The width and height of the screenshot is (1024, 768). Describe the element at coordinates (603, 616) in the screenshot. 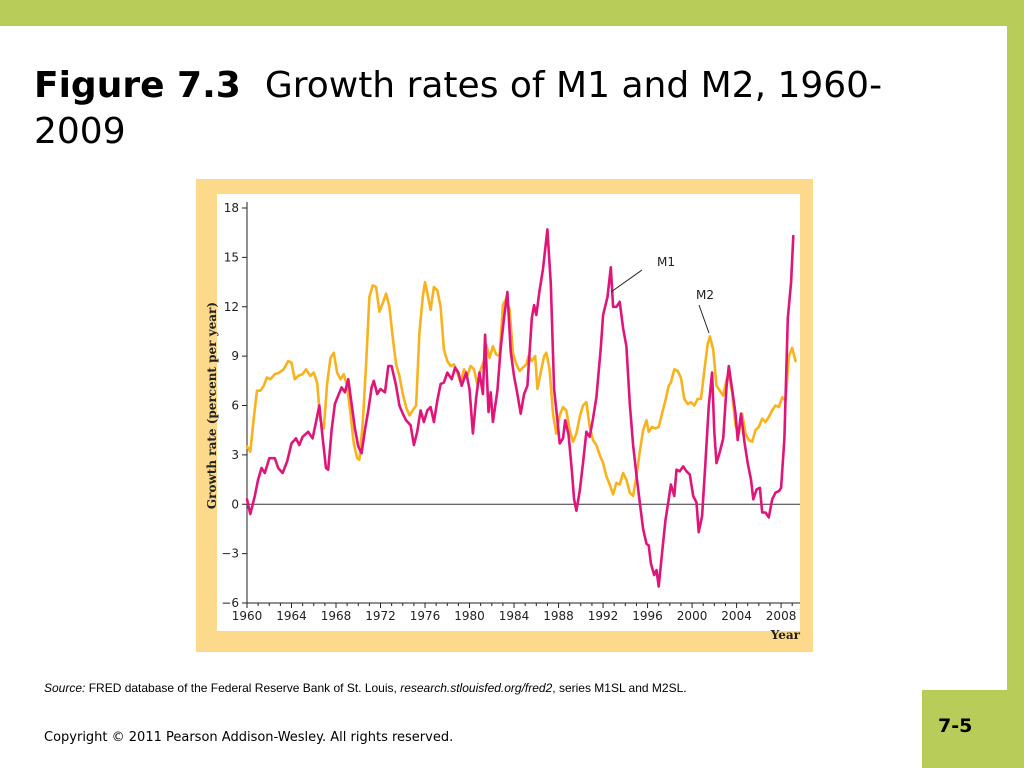

I see `x-tick-label: 1992` at that location.